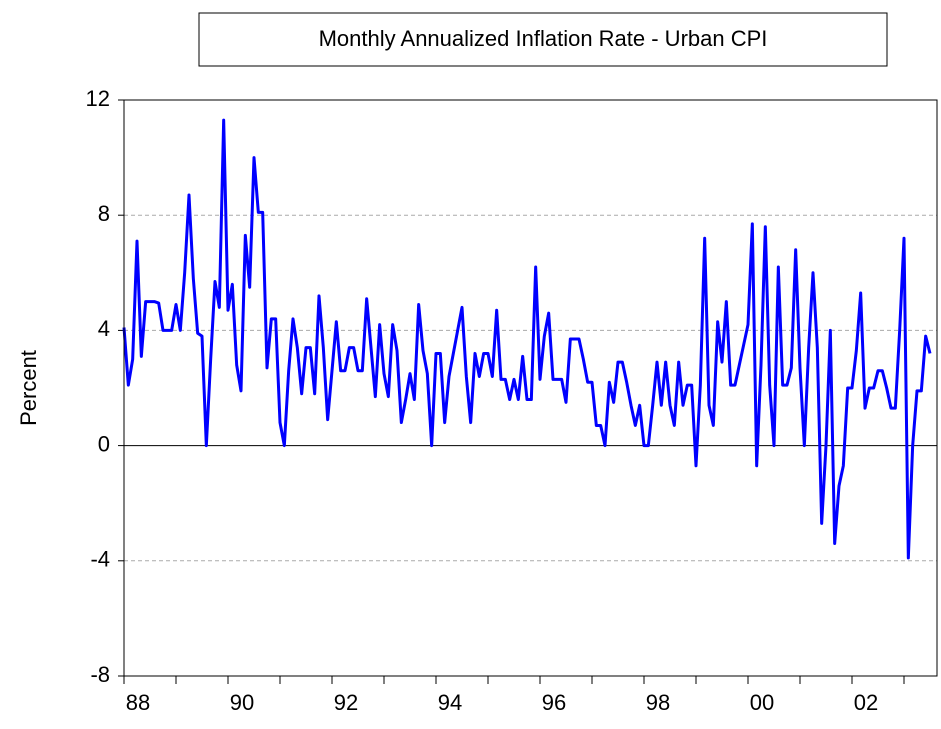  What do you see at coordinates (242, 702) in the screenshot?
I see `x-tick-label: 90` at bounding box center [242, 702].